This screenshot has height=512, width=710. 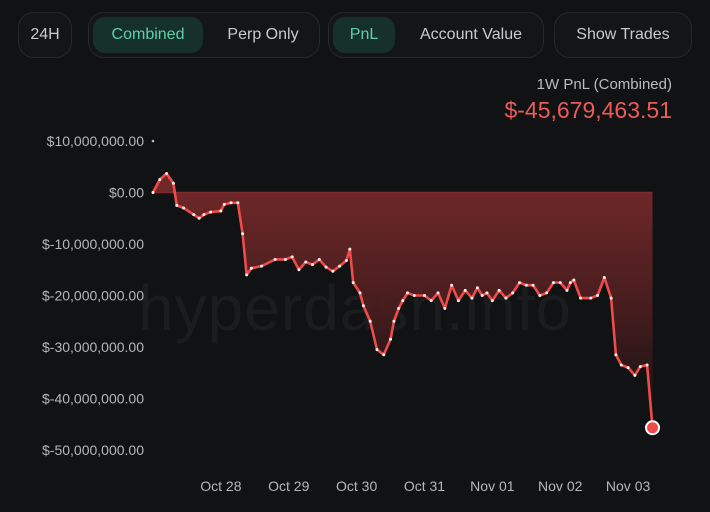 What do you see at coordinates (148, 35) in the screenshot?
I see `mode-combined-button: Combined` at bounding box center [148, 35].